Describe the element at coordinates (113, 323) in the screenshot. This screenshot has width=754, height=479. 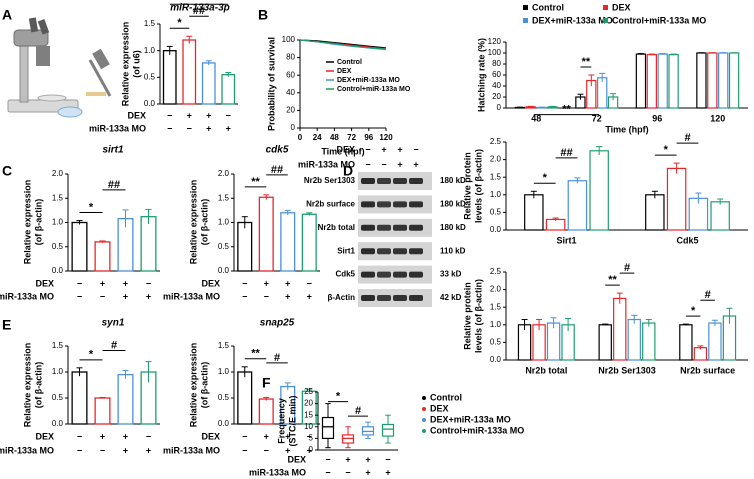
I see `chart-title: syn1` at that location.